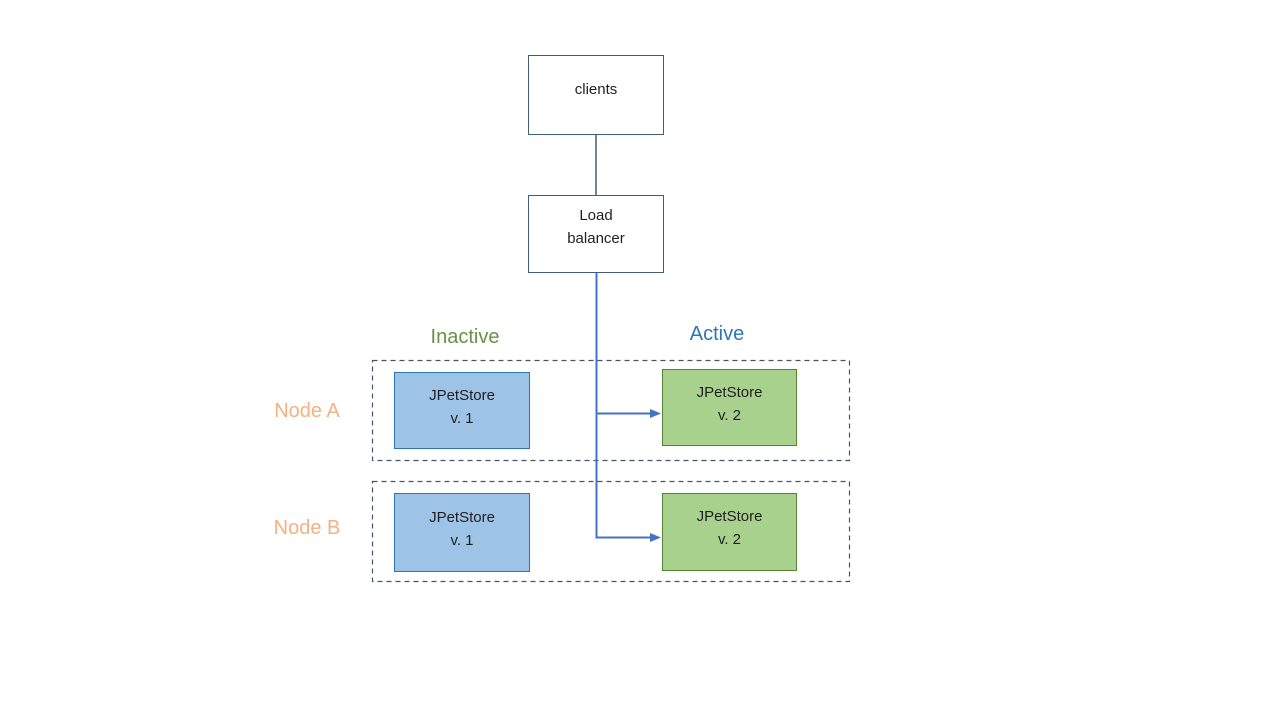 This screenshot has height=720, width=1280. What do you see at coordinates (307, 411) in the screenshot?
I see `node-a-label: Node A` at bounding box center [307, 411].